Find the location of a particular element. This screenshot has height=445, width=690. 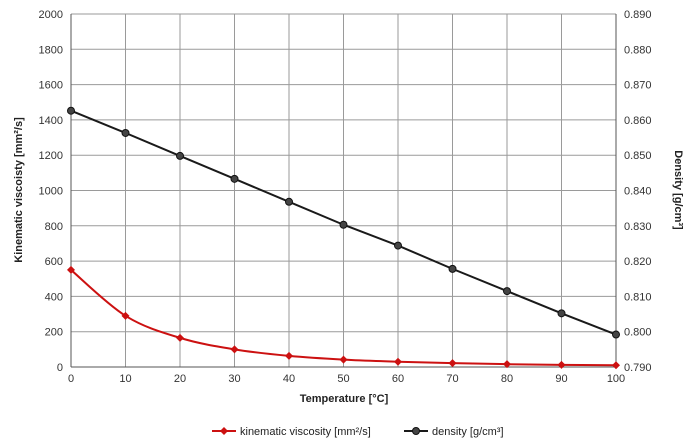

y-left-tick-label: 1000 is located at coordinates (51, 192).